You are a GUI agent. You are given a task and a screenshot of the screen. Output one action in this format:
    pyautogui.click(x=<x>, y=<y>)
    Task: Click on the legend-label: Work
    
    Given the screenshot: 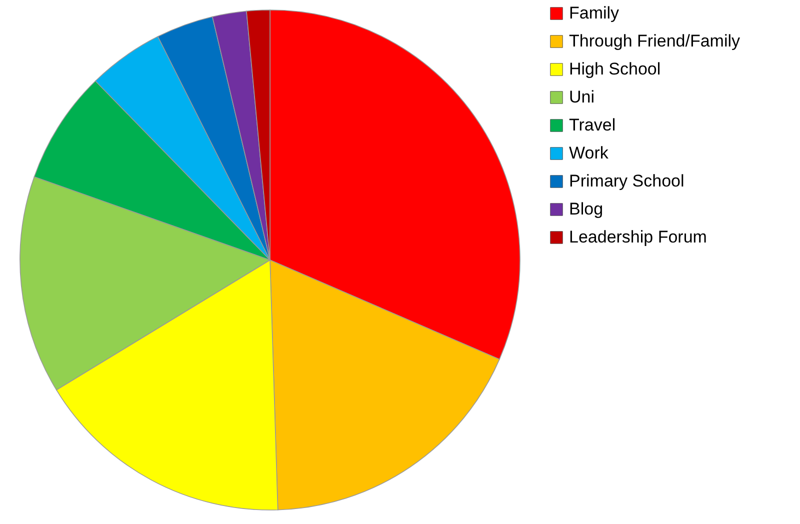 What is the action you would take?
    pyautogui.click(x=589, y=153)
    